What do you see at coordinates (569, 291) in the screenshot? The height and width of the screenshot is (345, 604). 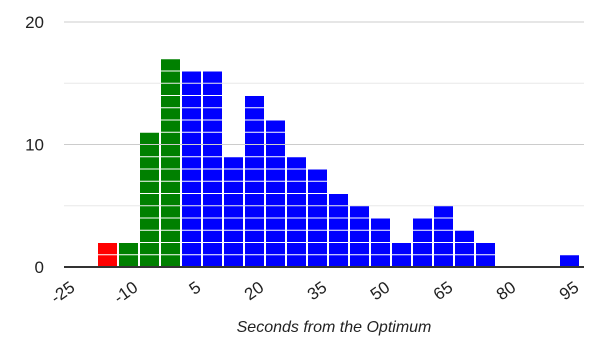 I see `x-tick-label: 95` at bounding box center [569, 291].